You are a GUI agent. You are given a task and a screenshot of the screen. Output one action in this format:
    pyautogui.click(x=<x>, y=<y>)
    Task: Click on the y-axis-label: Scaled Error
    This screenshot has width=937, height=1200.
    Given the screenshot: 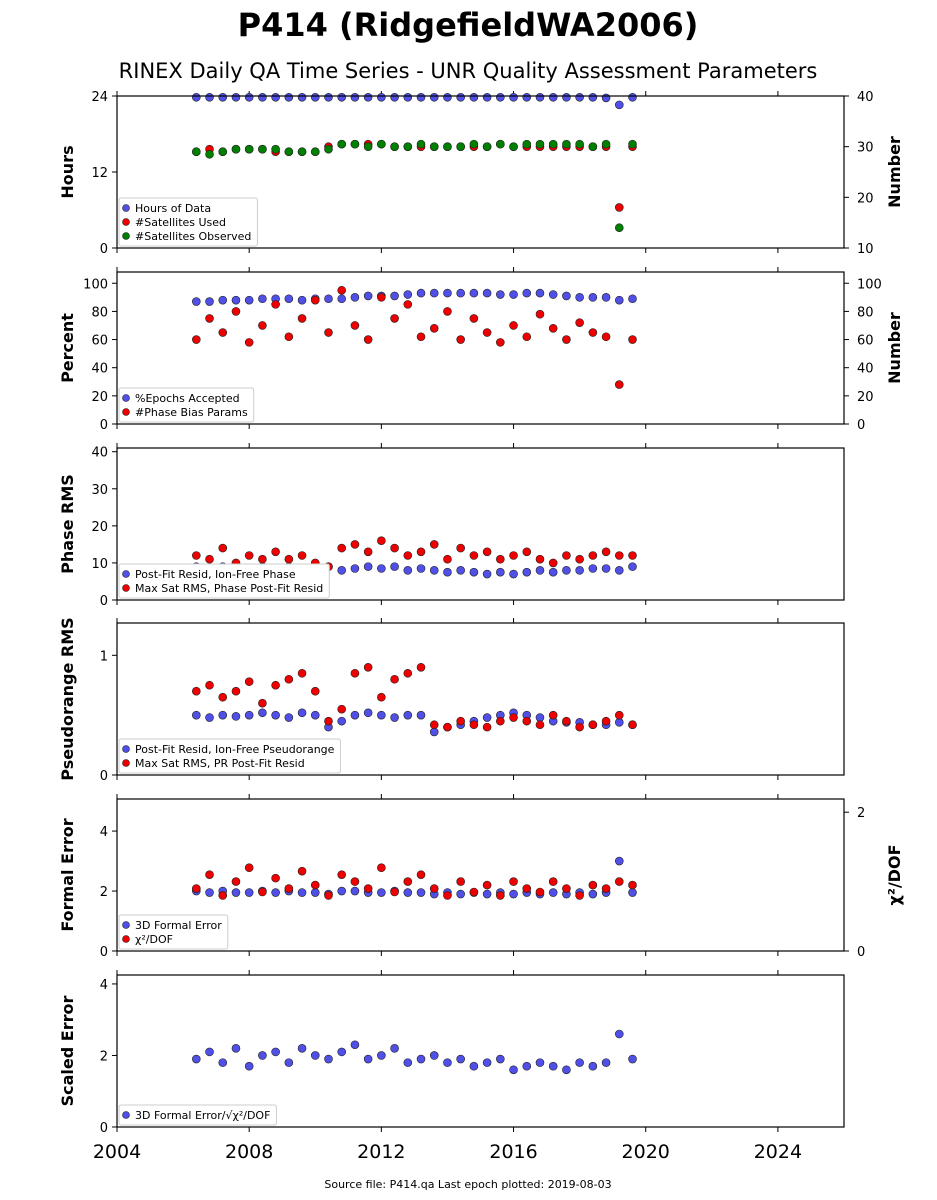 What is the action you would take?
    pyautogui.click(x=67, y=1051)
    